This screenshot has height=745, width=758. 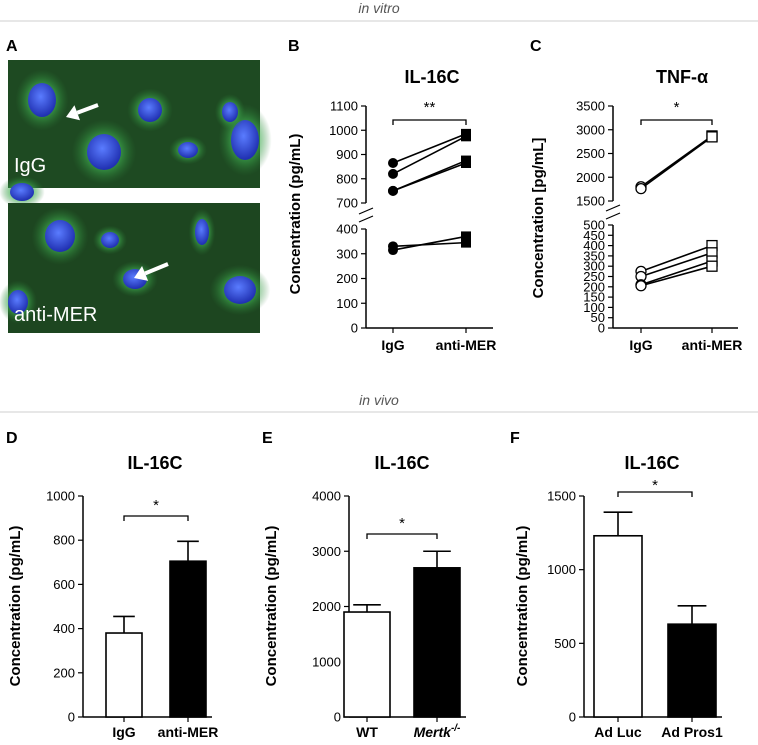 I want to click on y-tick-label: 3500, so click(x=590, y=106).